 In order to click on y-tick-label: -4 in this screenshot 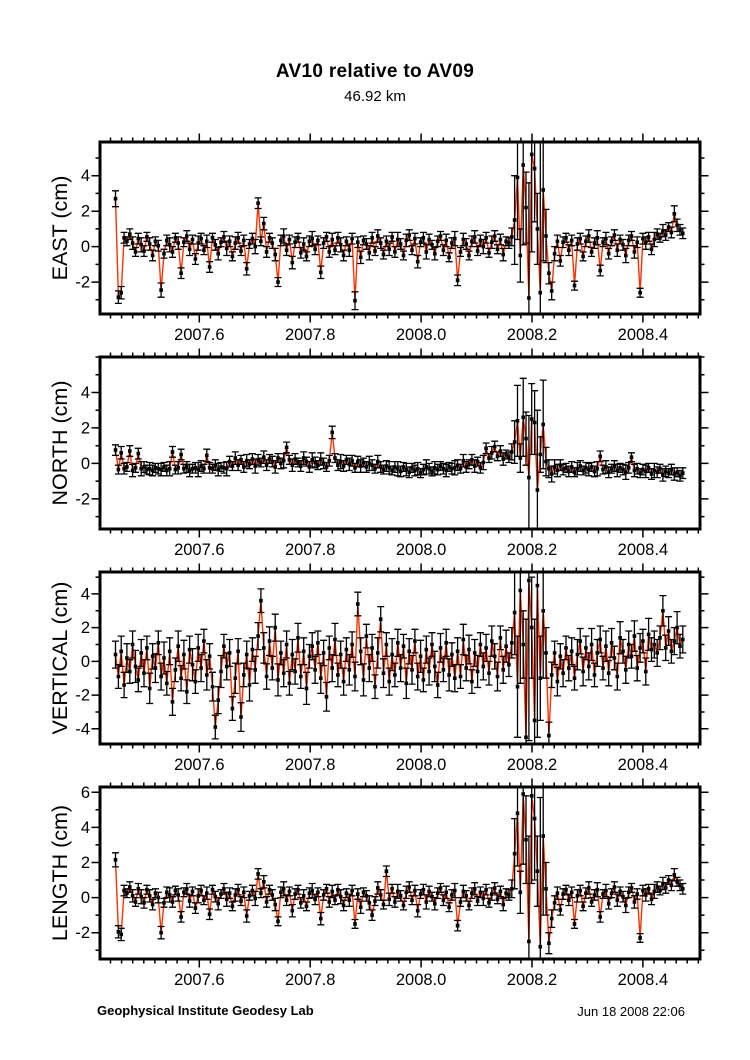, I will do `click(82, 729)`.